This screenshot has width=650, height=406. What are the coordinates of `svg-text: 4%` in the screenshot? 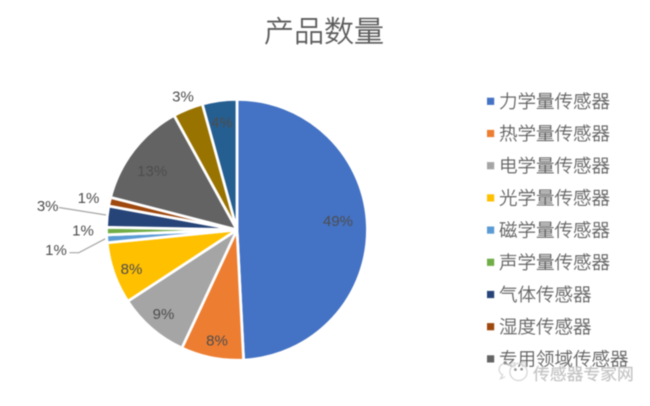 It's located at (222, 123).